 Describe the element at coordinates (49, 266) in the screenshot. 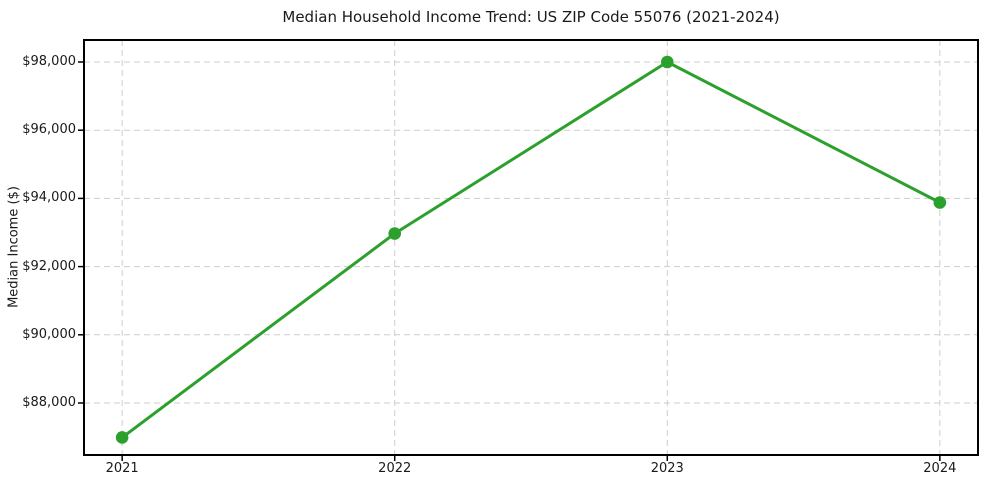

I see `y-tick-label: $92,000` at that location.